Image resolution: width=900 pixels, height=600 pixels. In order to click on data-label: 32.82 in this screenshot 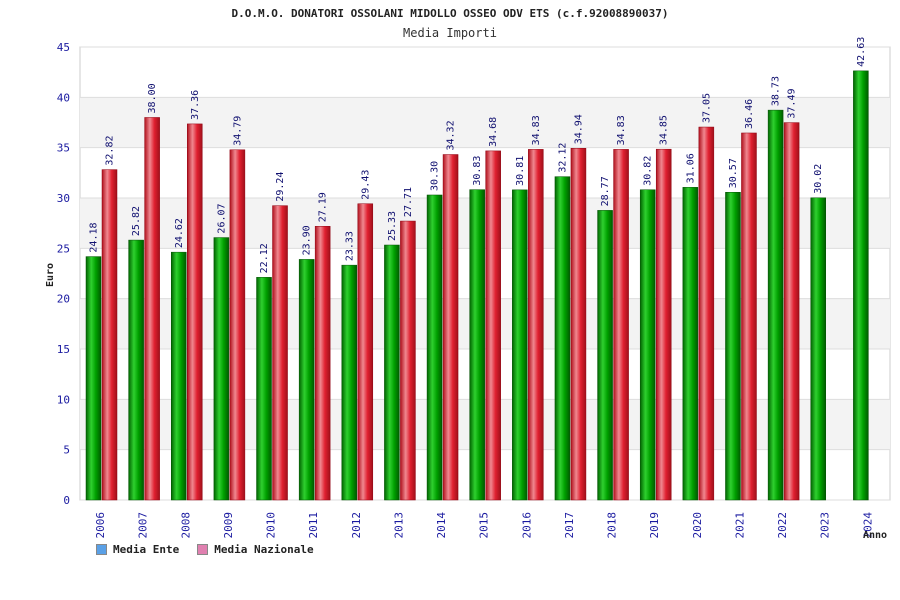, I will do `click(110, 151)`.